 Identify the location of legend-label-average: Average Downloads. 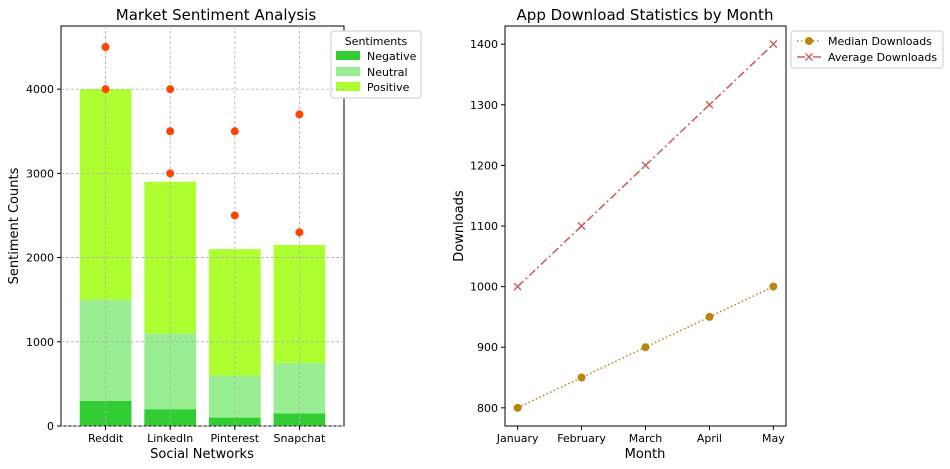
(882, 57).